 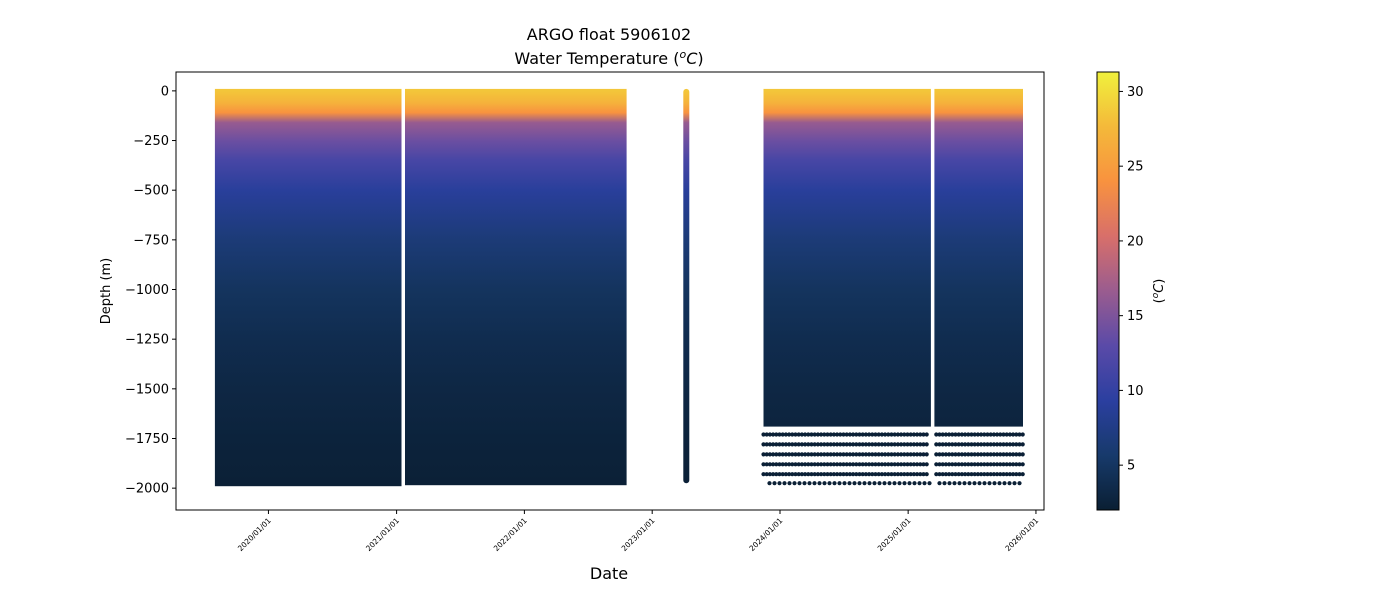 What do you see at coordinates (150, 290) in the screenshot?
I see `y-axis: 0 −250 −500 −750 −1000 −1250 −1500 −1750 −2000` at bounding box center [150, 290].